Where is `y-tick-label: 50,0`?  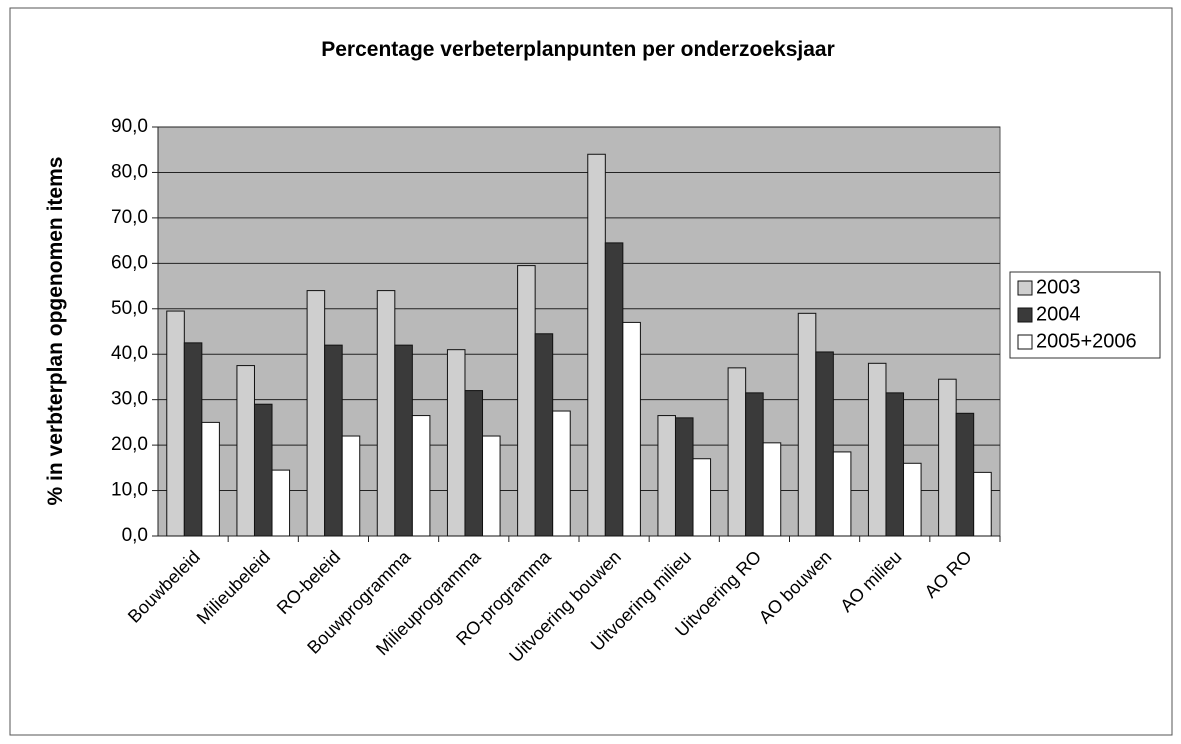
y-tick-label: 50,0 is located at coordinates (129, 308).